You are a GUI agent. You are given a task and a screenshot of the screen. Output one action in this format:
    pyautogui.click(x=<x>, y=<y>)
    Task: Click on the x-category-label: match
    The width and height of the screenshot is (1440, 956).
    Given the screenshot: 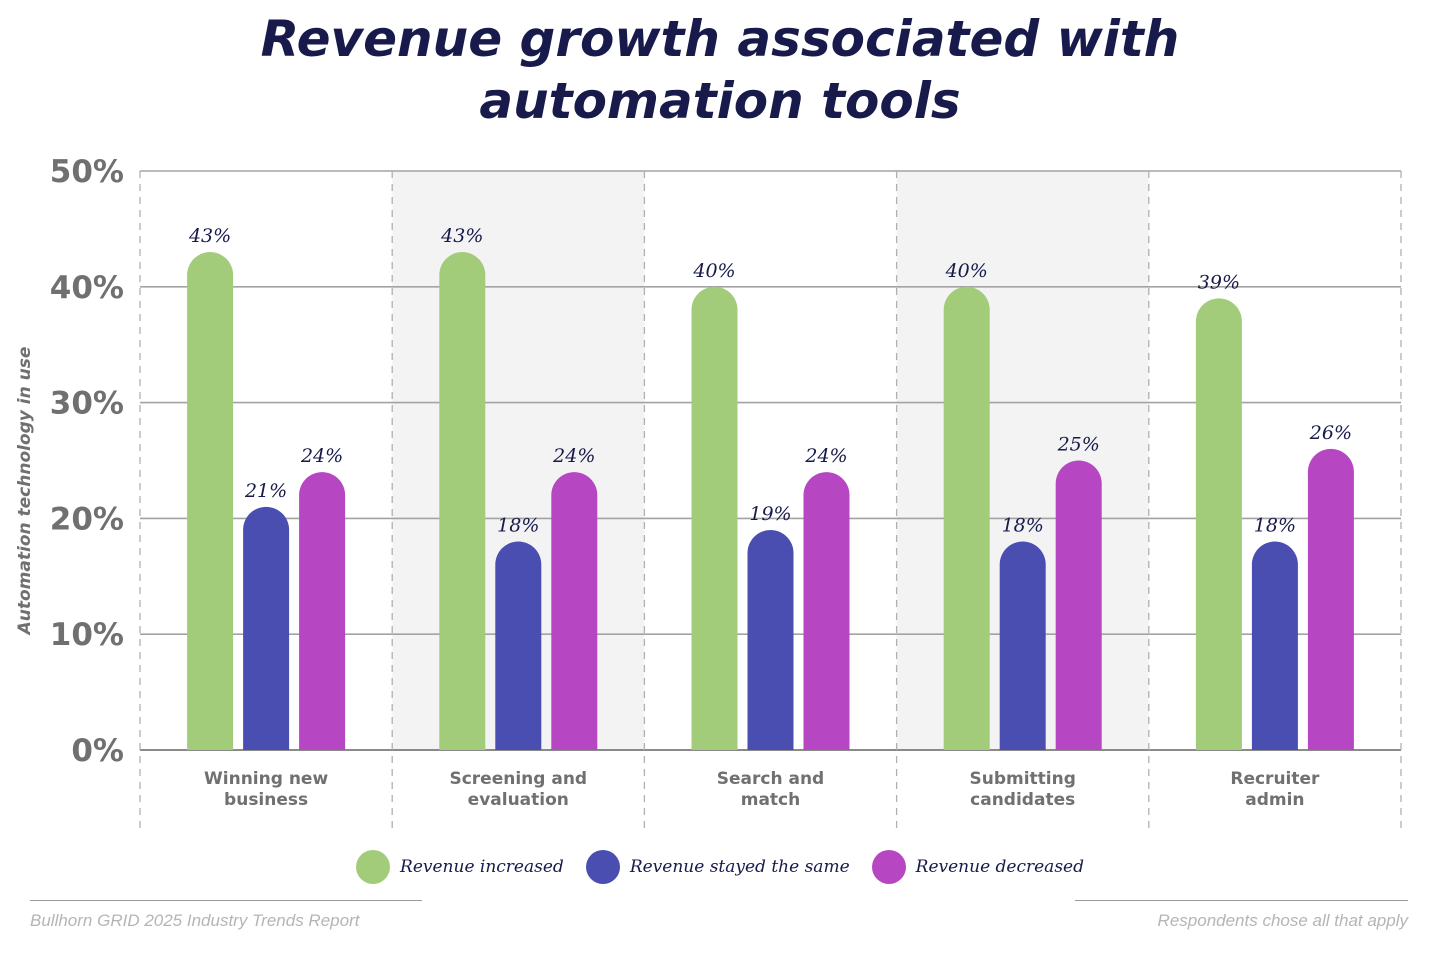 What is the action you would take?
    pyautogui.click(x=771, y=800)
    